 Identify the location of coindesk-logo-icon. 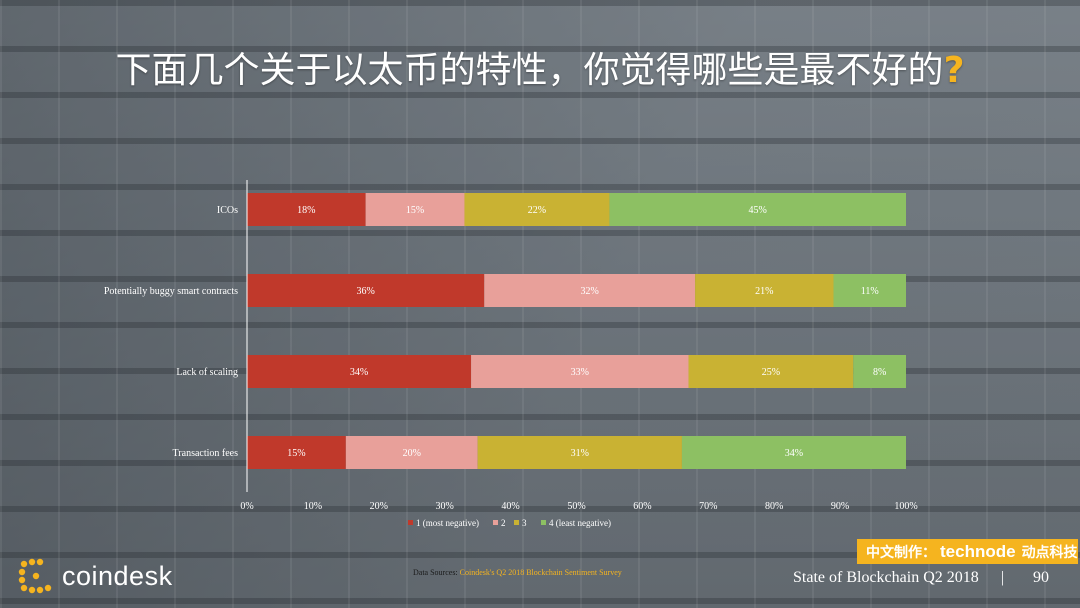
(35, 576).